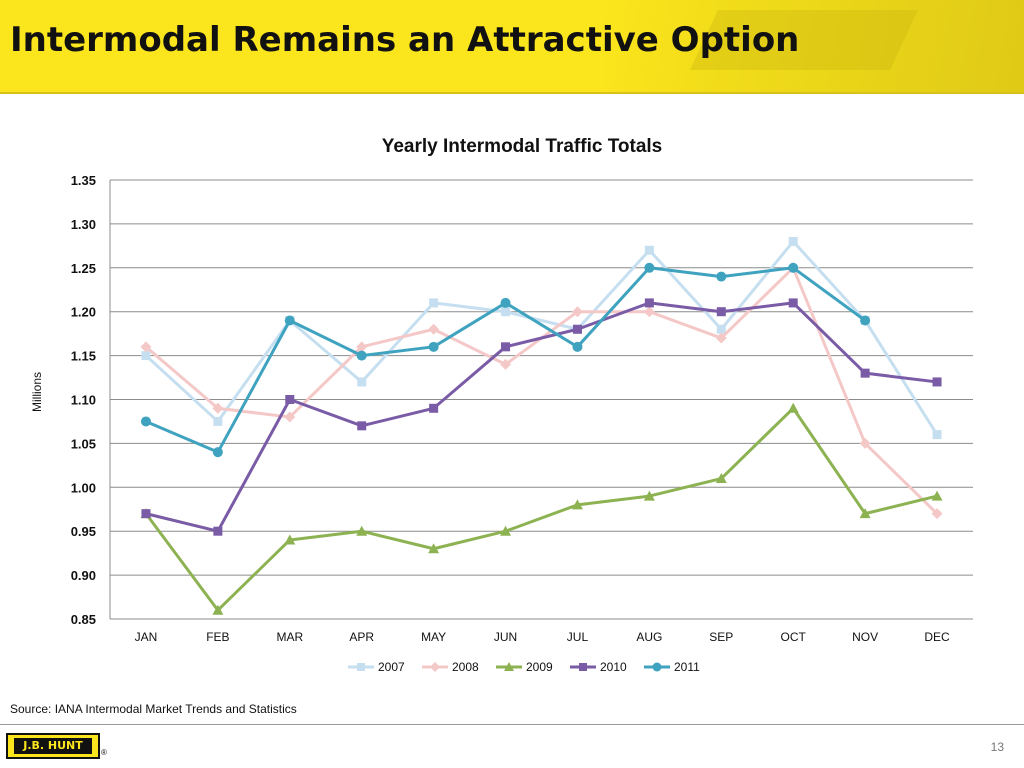 The width and height of the screenshot is (1024, 768). What do you see at coordinates (83, 356) in the screenshot?
I see `y-tick-label: 1.15` at bounding box center [83, 356].